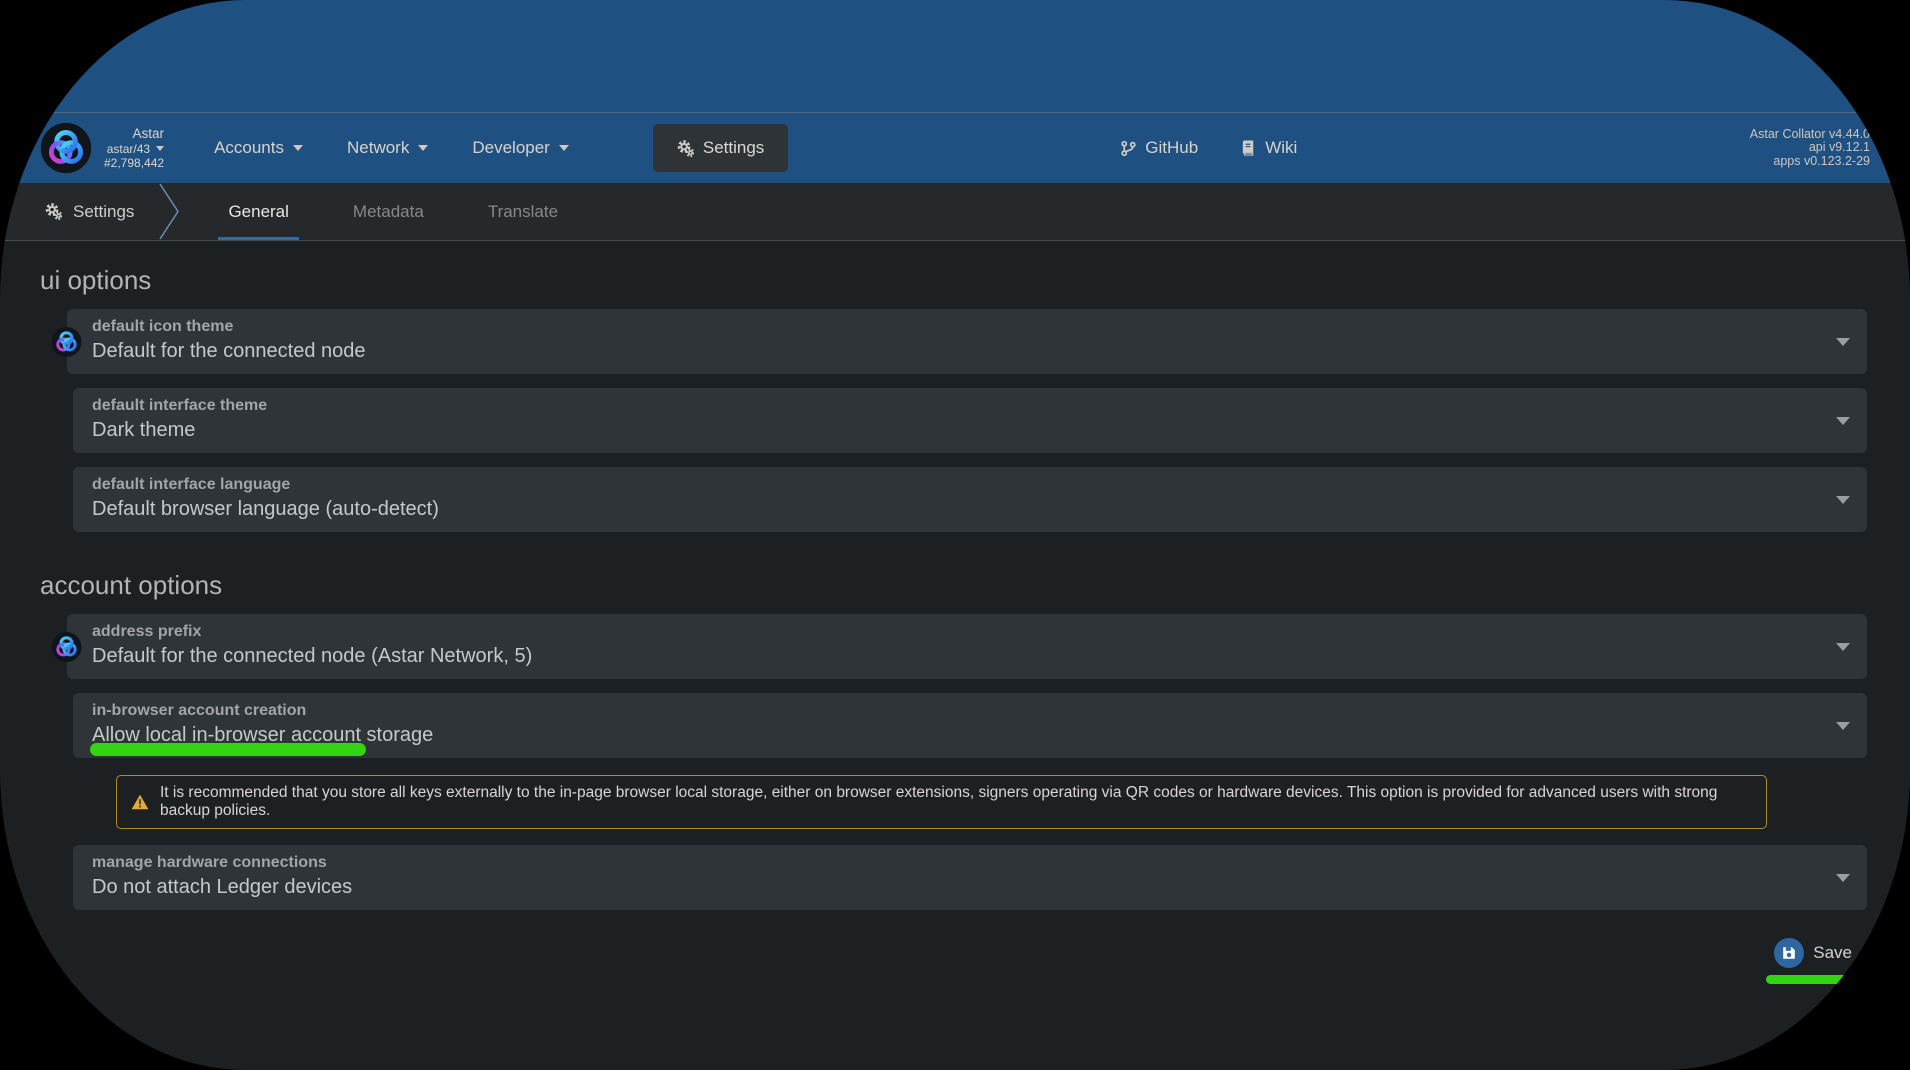 This screenshot has width=1910, height=1070. I want to click on menu-item-developer: Developer, so click(520, 148).